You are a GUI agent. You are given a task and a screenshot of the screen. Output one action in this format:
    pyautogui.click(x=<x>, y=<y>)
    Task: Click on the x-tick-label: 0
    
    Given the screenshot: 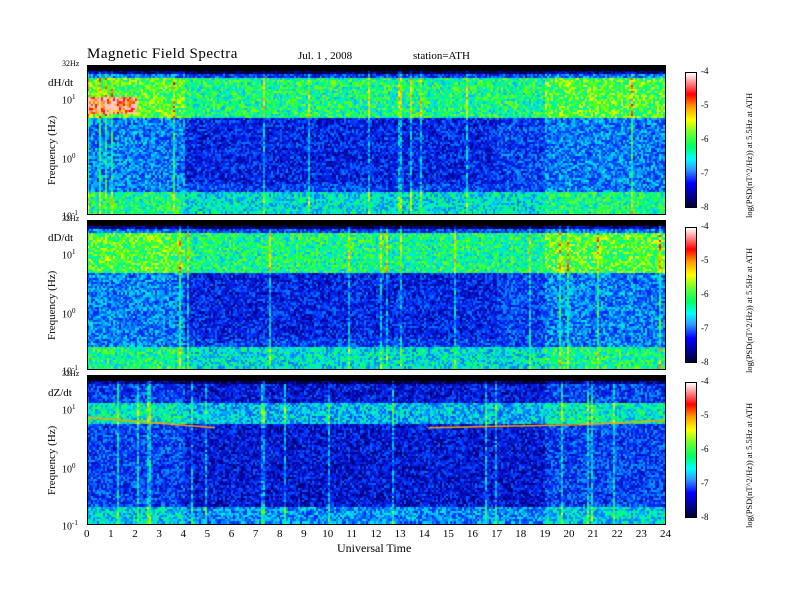 What is the action you would take?
    pyautogui.click(x=87, y=534)
    